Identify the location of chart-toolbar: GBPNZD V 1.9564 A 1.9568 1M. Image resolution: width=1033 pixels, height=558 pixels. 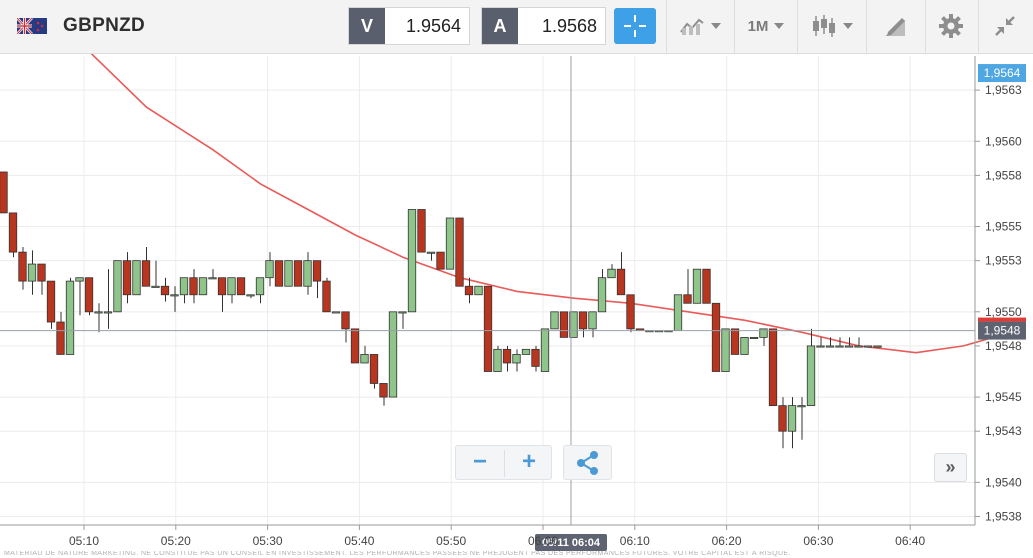
(516, 27).